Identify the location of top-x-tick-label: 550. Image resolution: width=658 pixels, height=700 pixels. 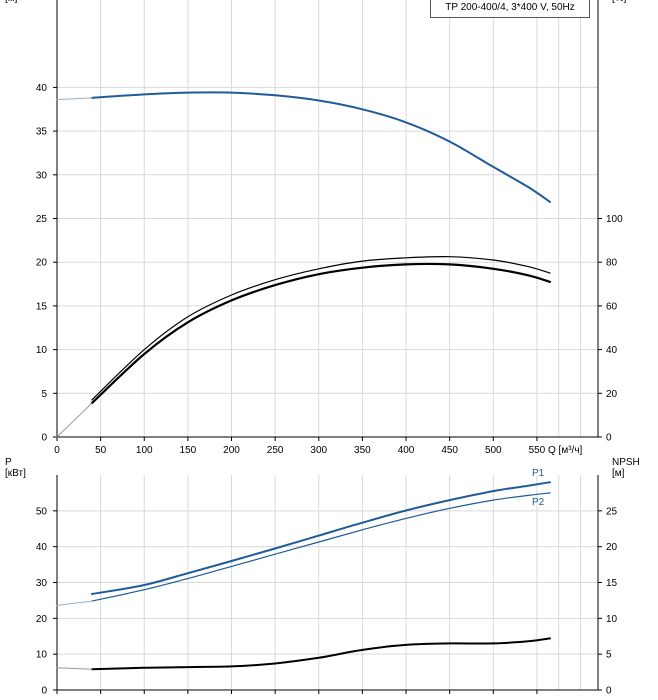
(537, 450).